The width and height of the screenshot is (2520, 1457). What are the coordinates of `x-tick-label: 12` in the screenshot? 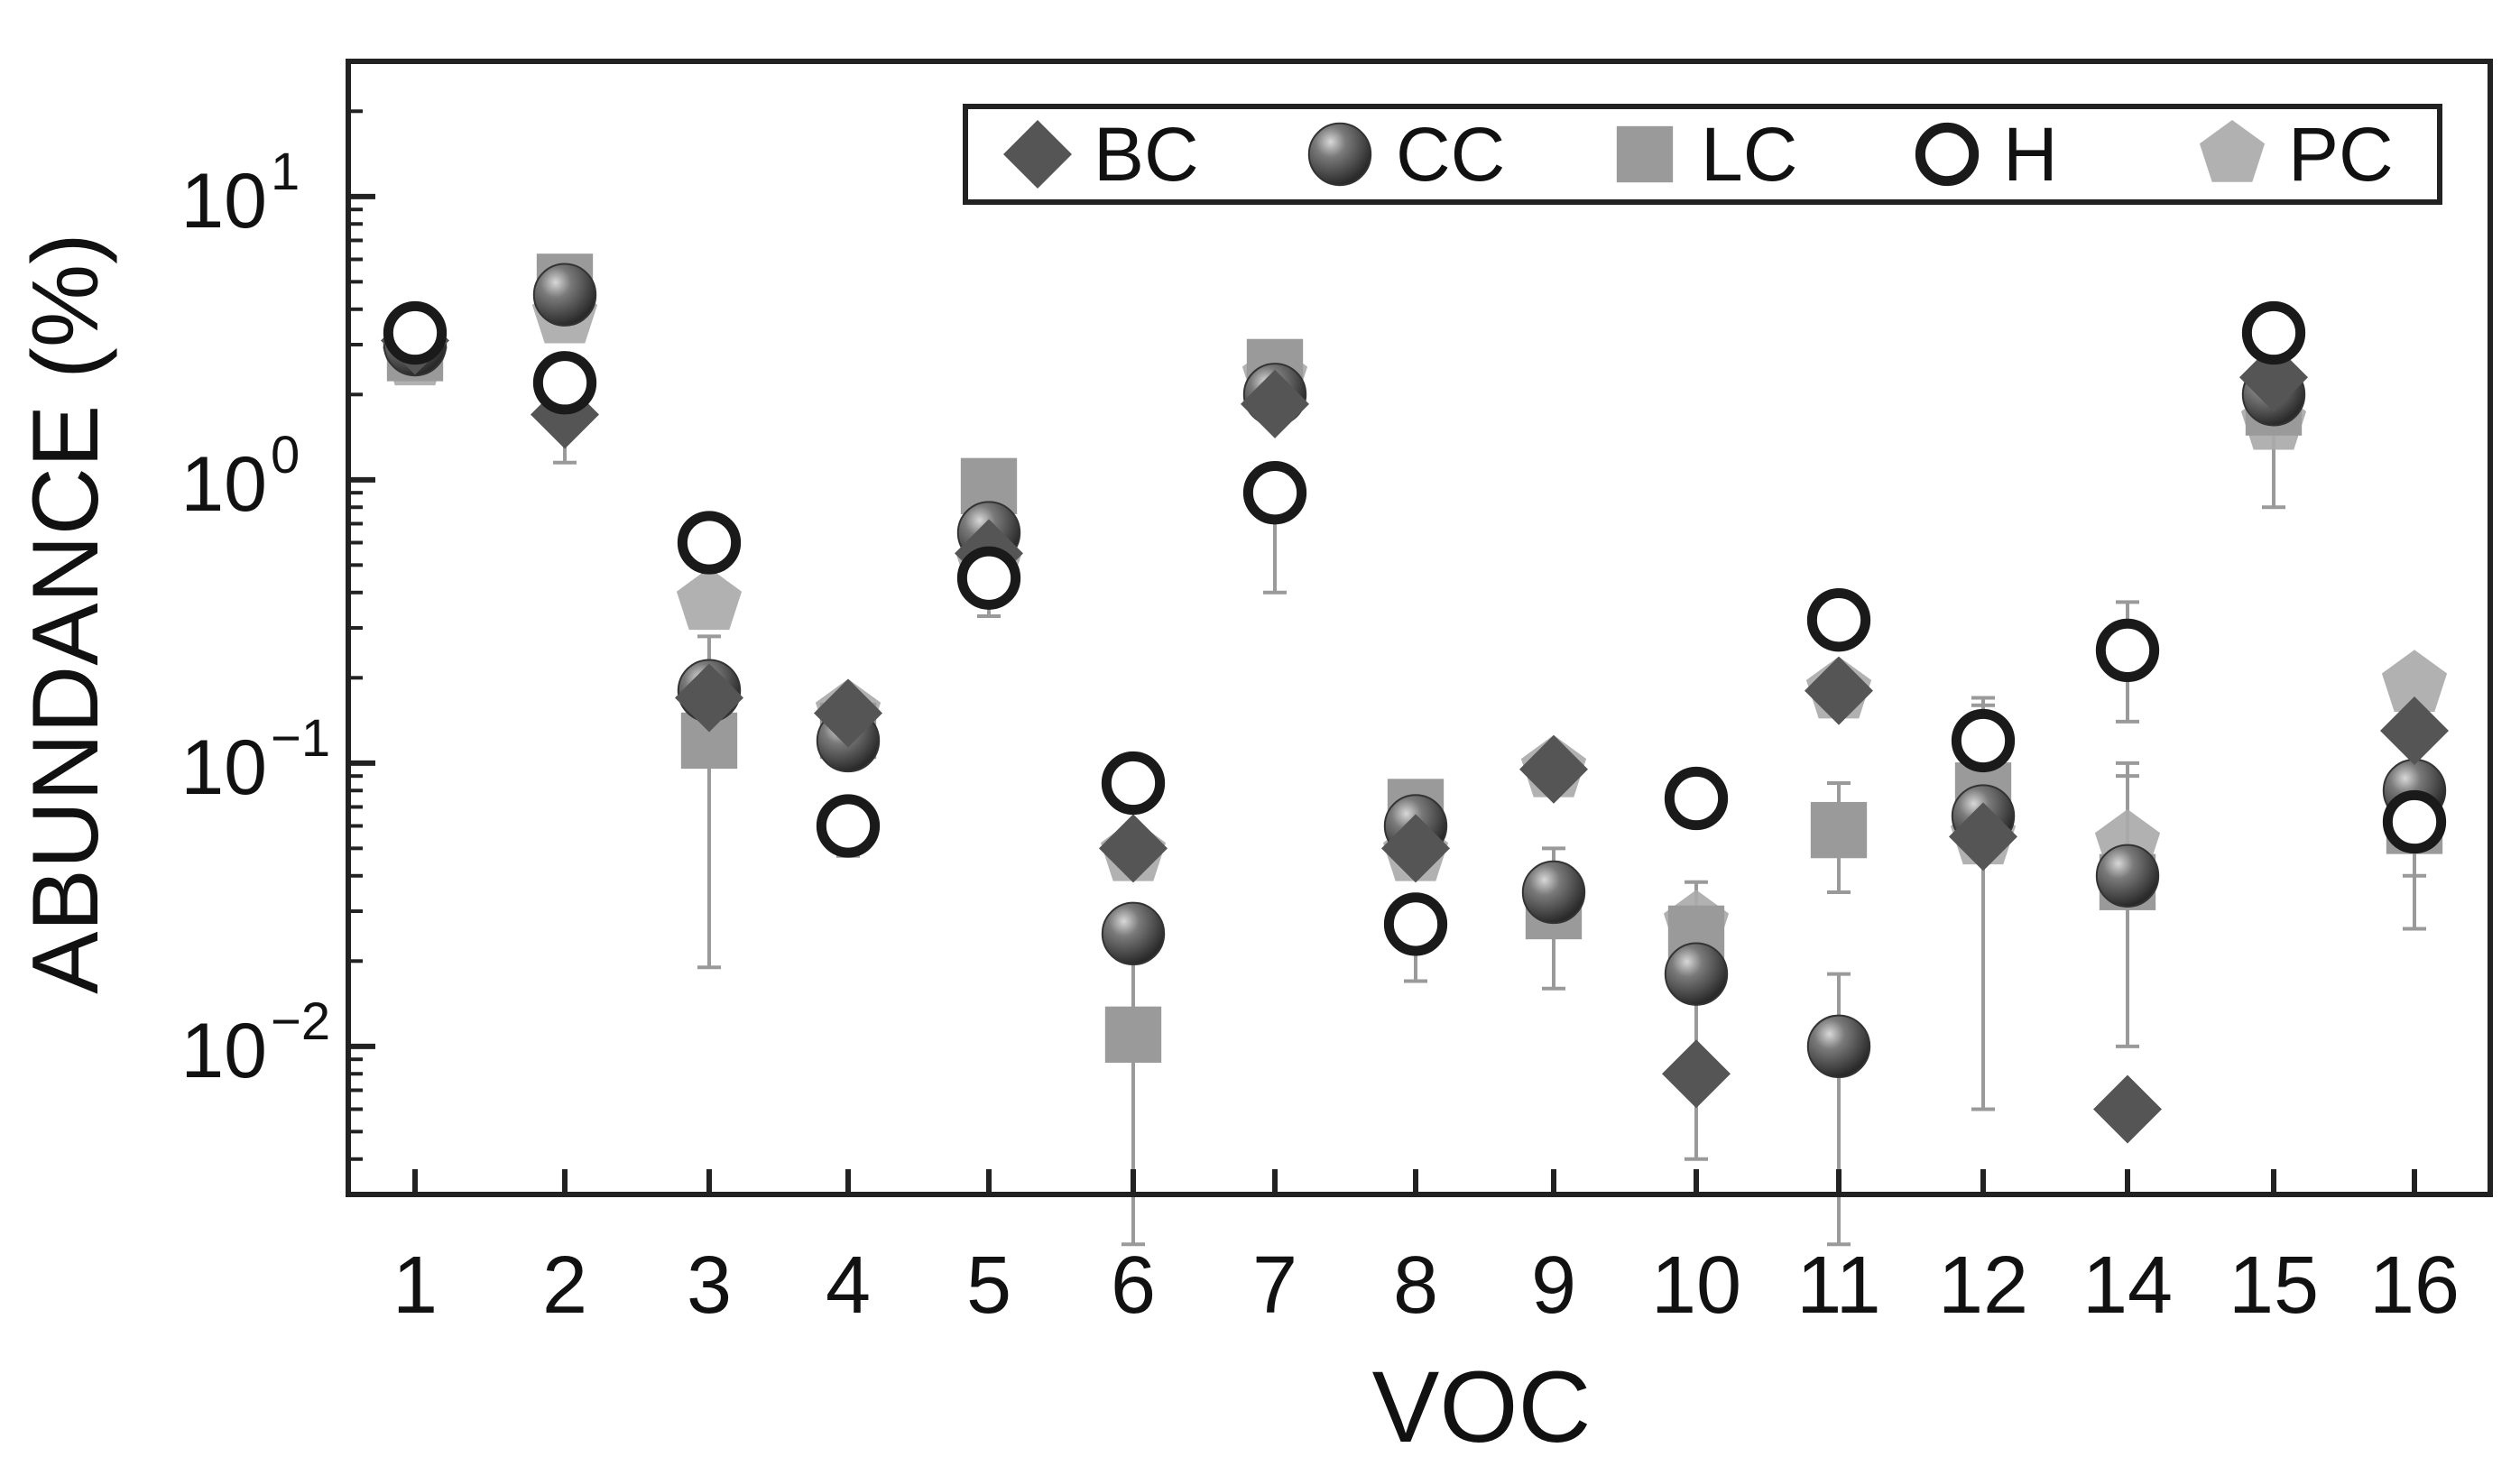 It's located at (1983, 1285).